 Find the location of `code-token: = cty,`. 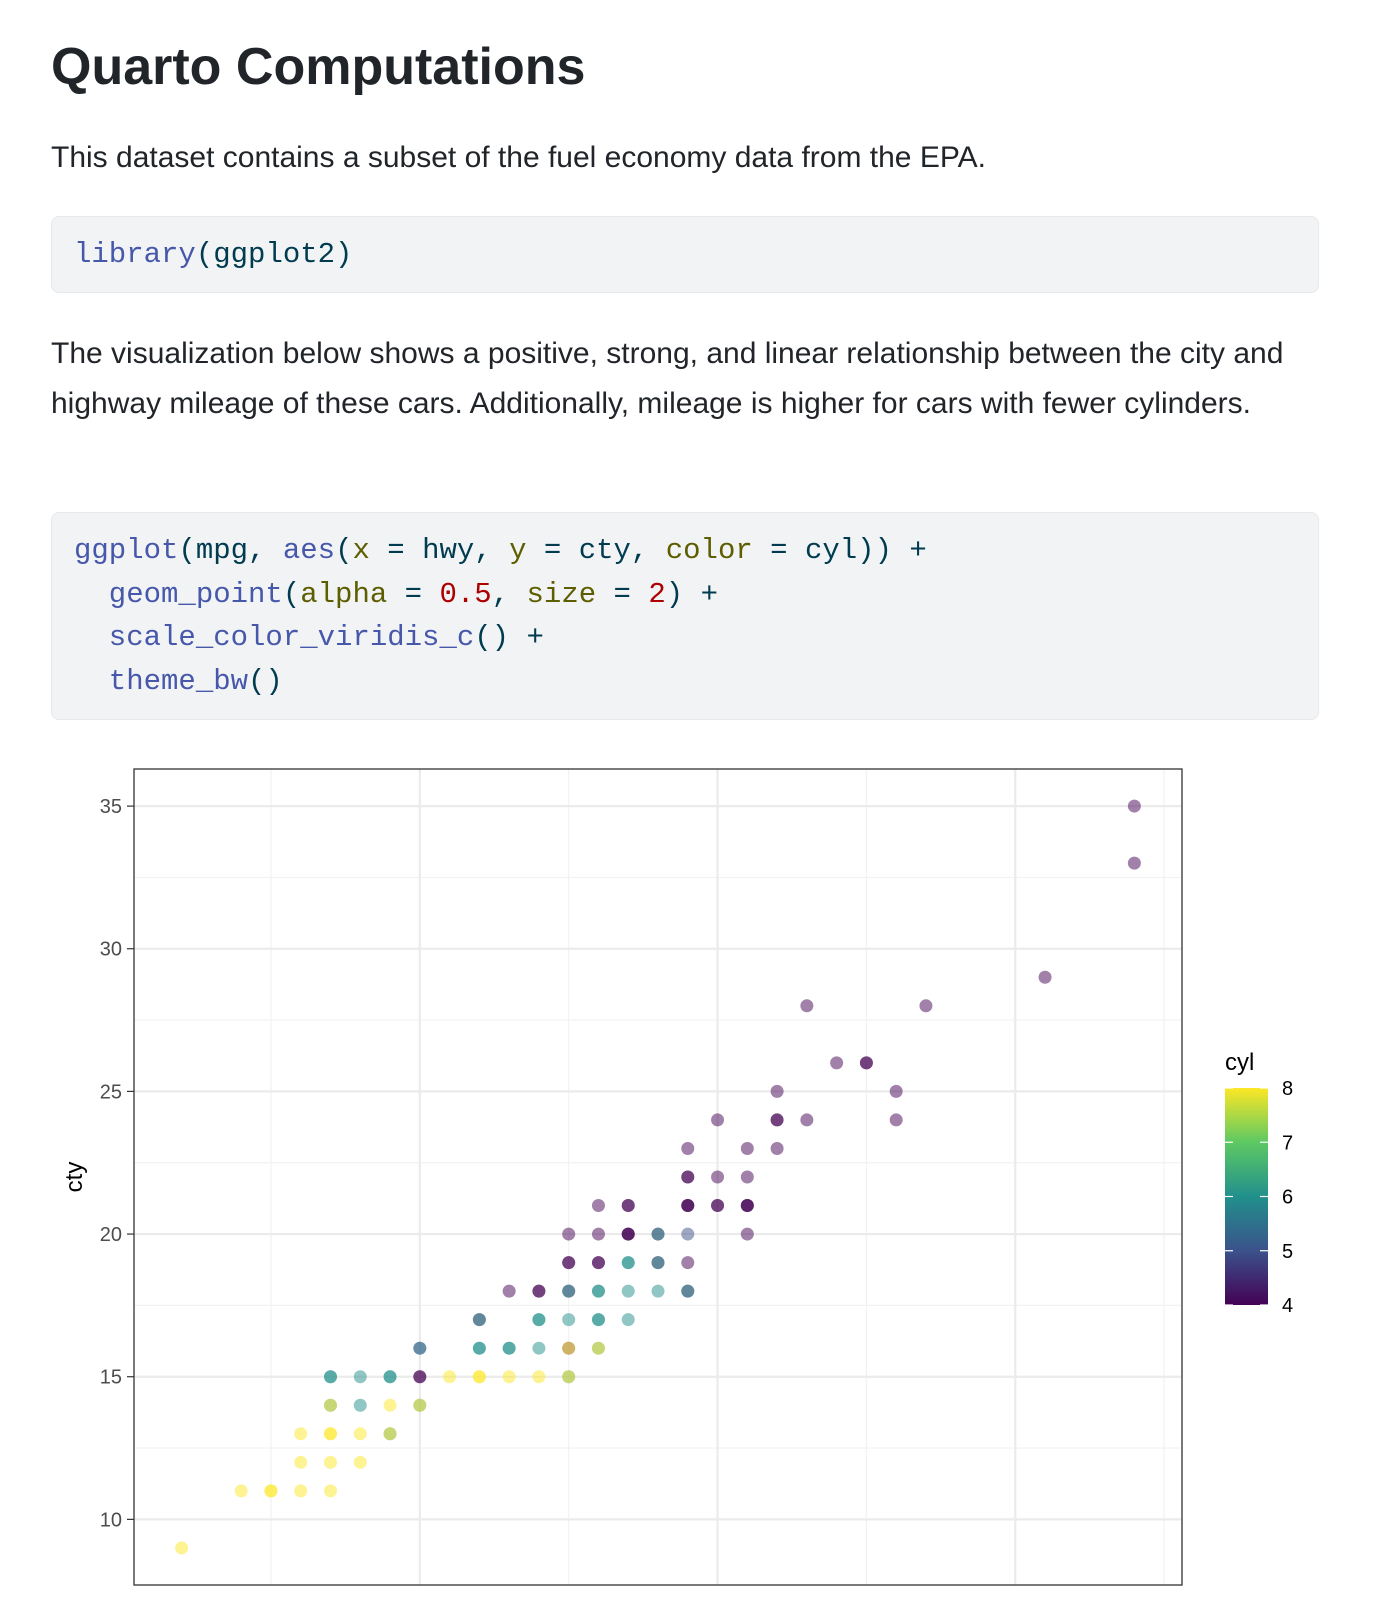

code-token: = cty, is located at coordinates (596, 550).